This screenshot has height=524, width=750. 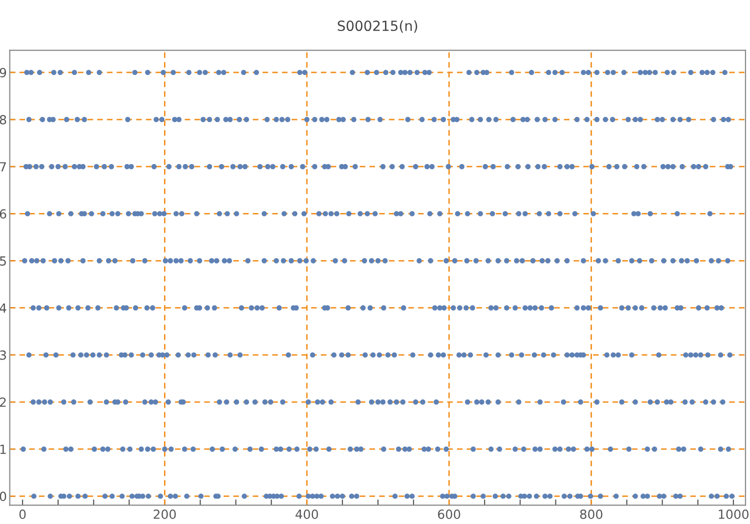 I want to click on x-tick-label: 200, so click(x=165, y=514).